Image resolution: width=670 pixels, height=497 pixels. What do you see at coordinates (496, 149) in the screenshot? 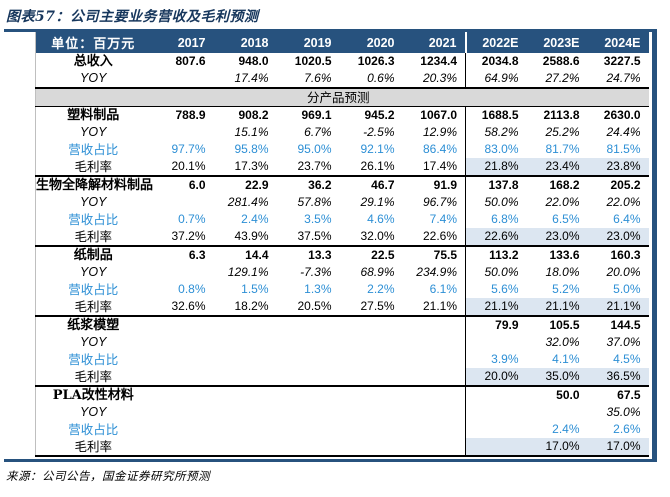
I see `table-cell: 83.0%` at bounding box center [496, 149].